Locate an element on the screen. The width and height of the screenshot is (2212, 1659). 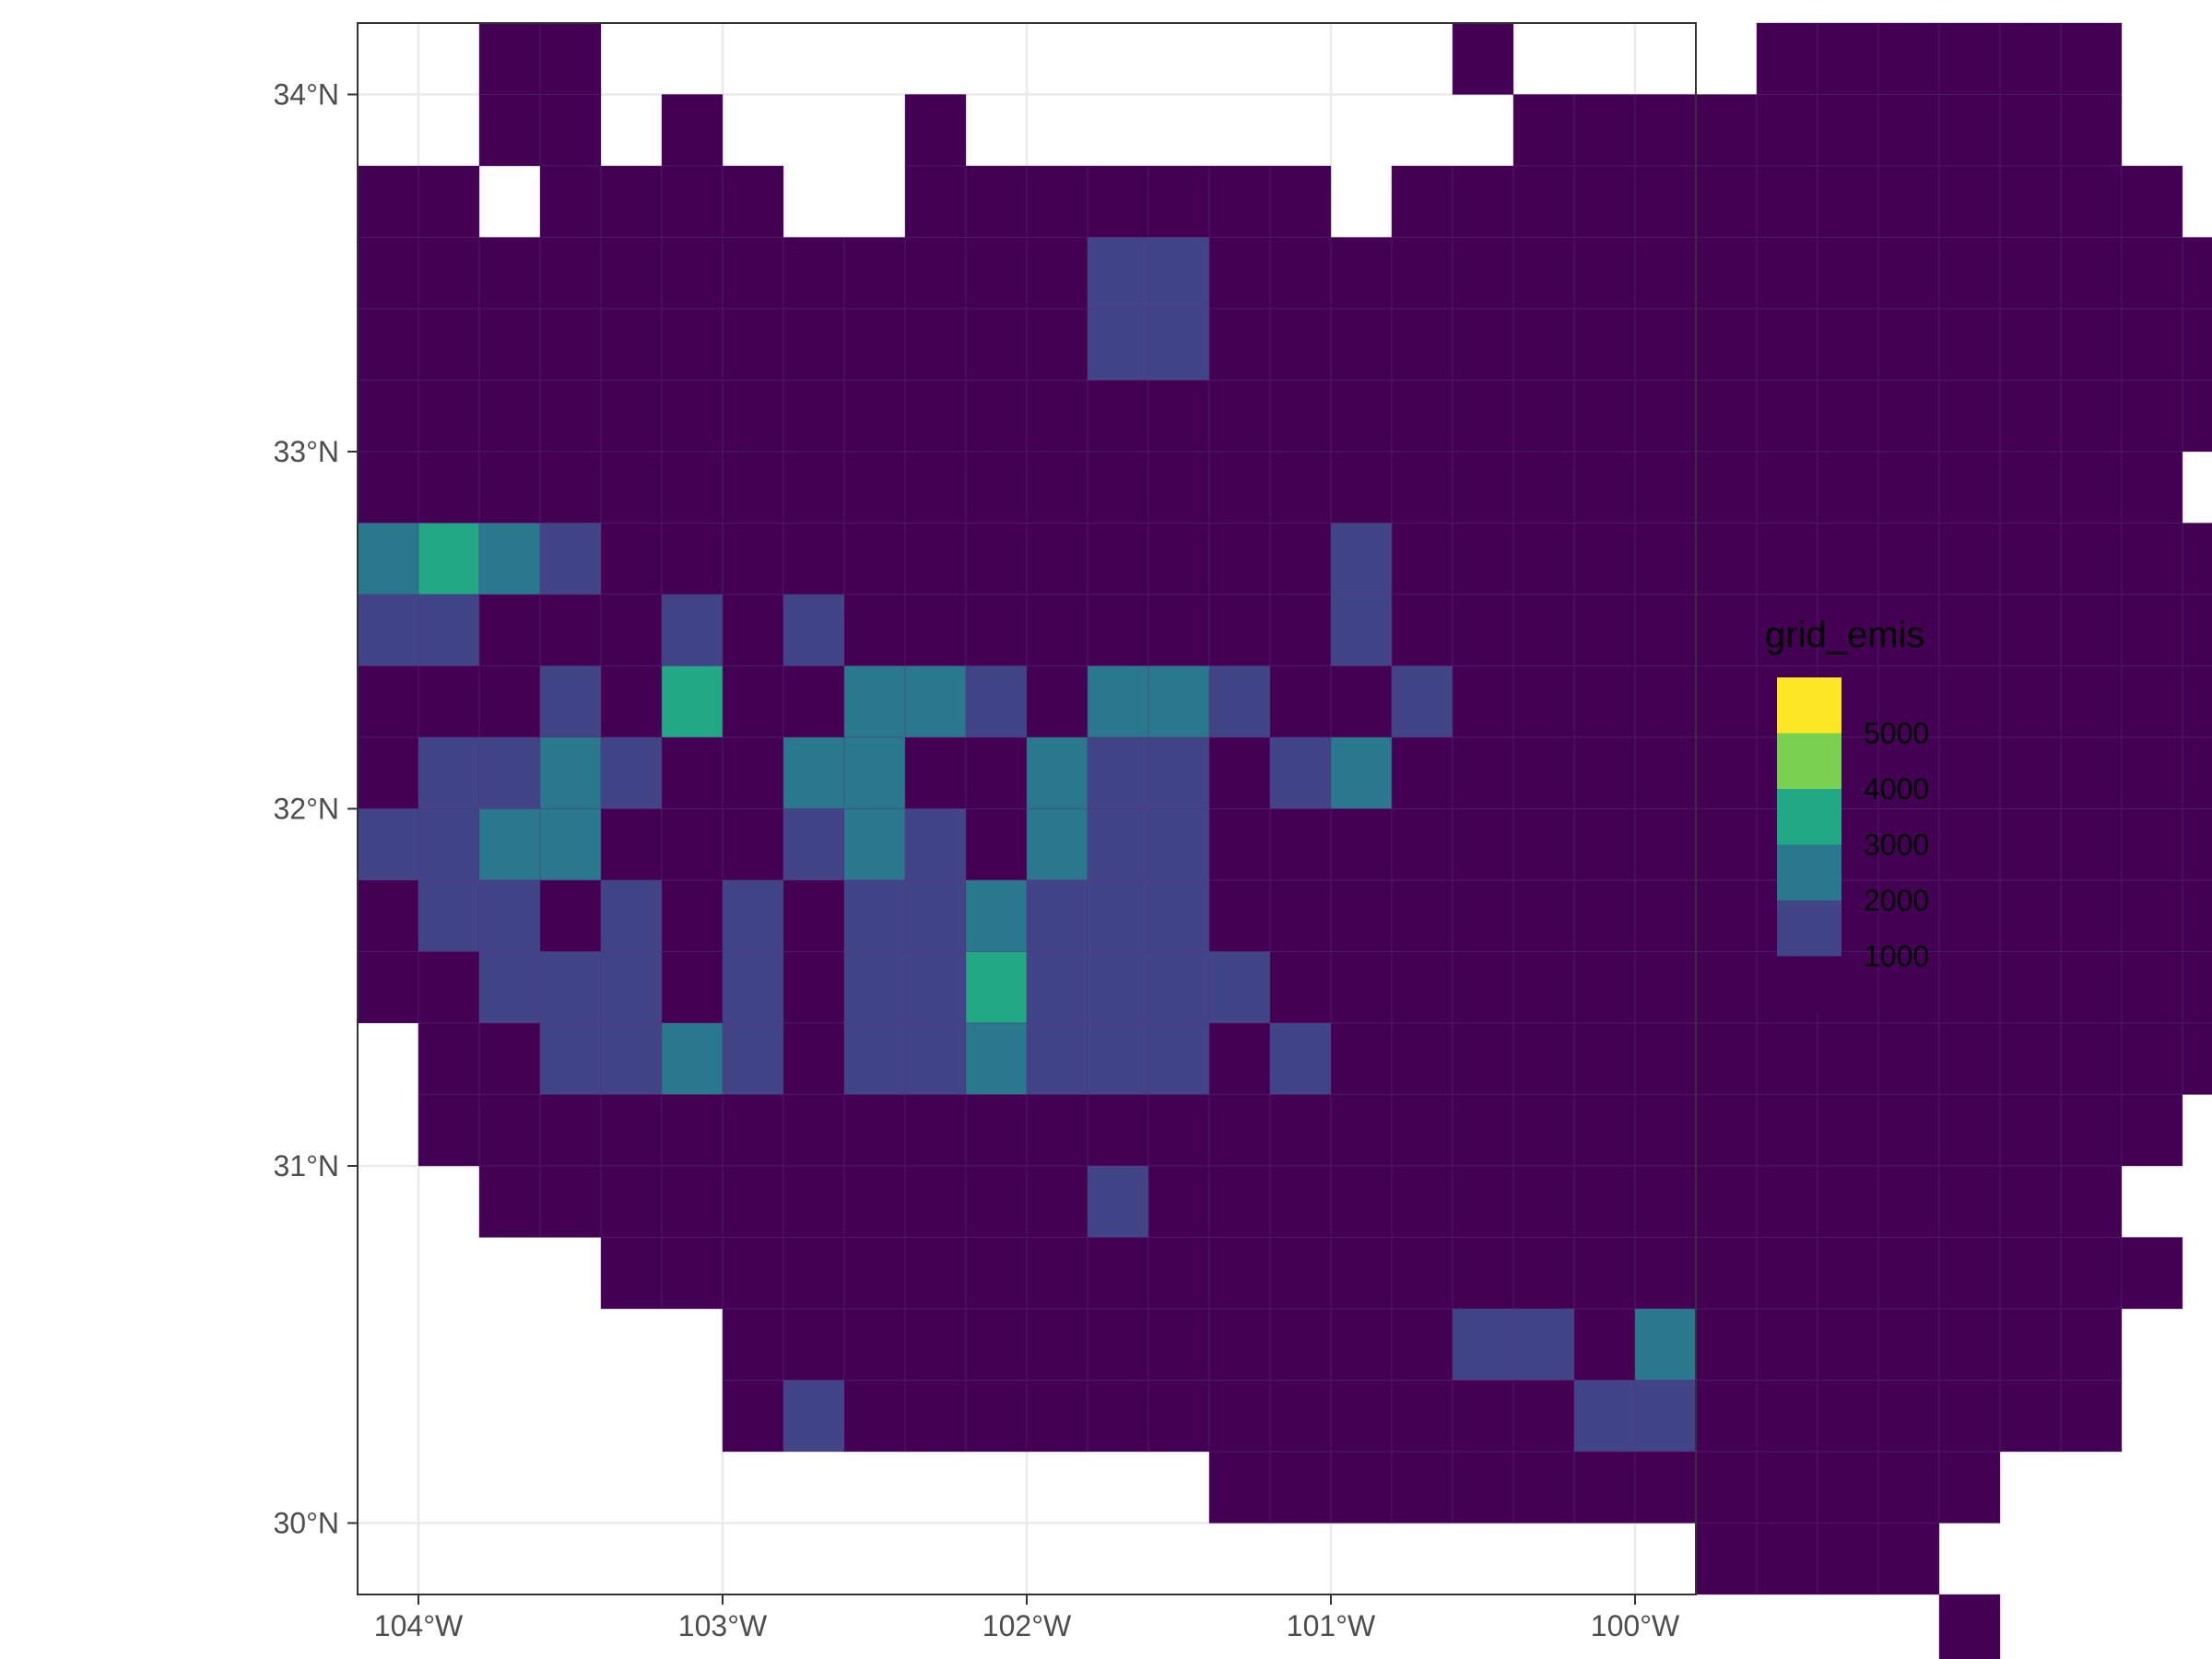
legend-title: grid_emis is located at coordinates (1844, 635).